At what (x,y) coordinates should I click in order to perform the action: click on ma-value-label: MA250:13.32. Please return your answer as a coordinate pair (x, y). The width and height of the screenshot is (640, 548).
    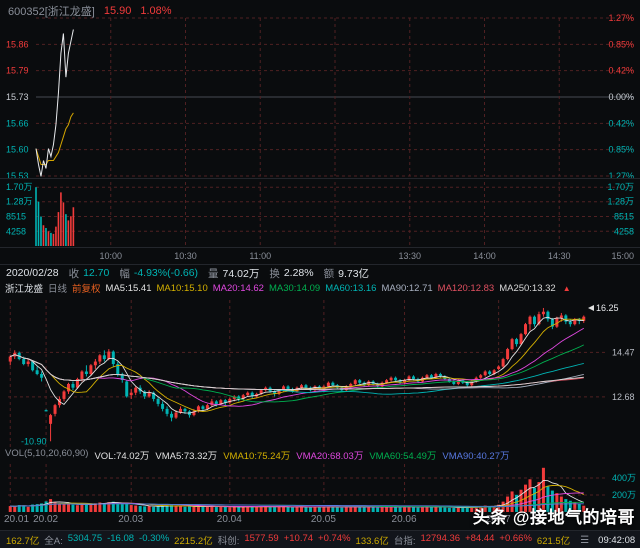
    Looking at the image, I should click on (527, 288).